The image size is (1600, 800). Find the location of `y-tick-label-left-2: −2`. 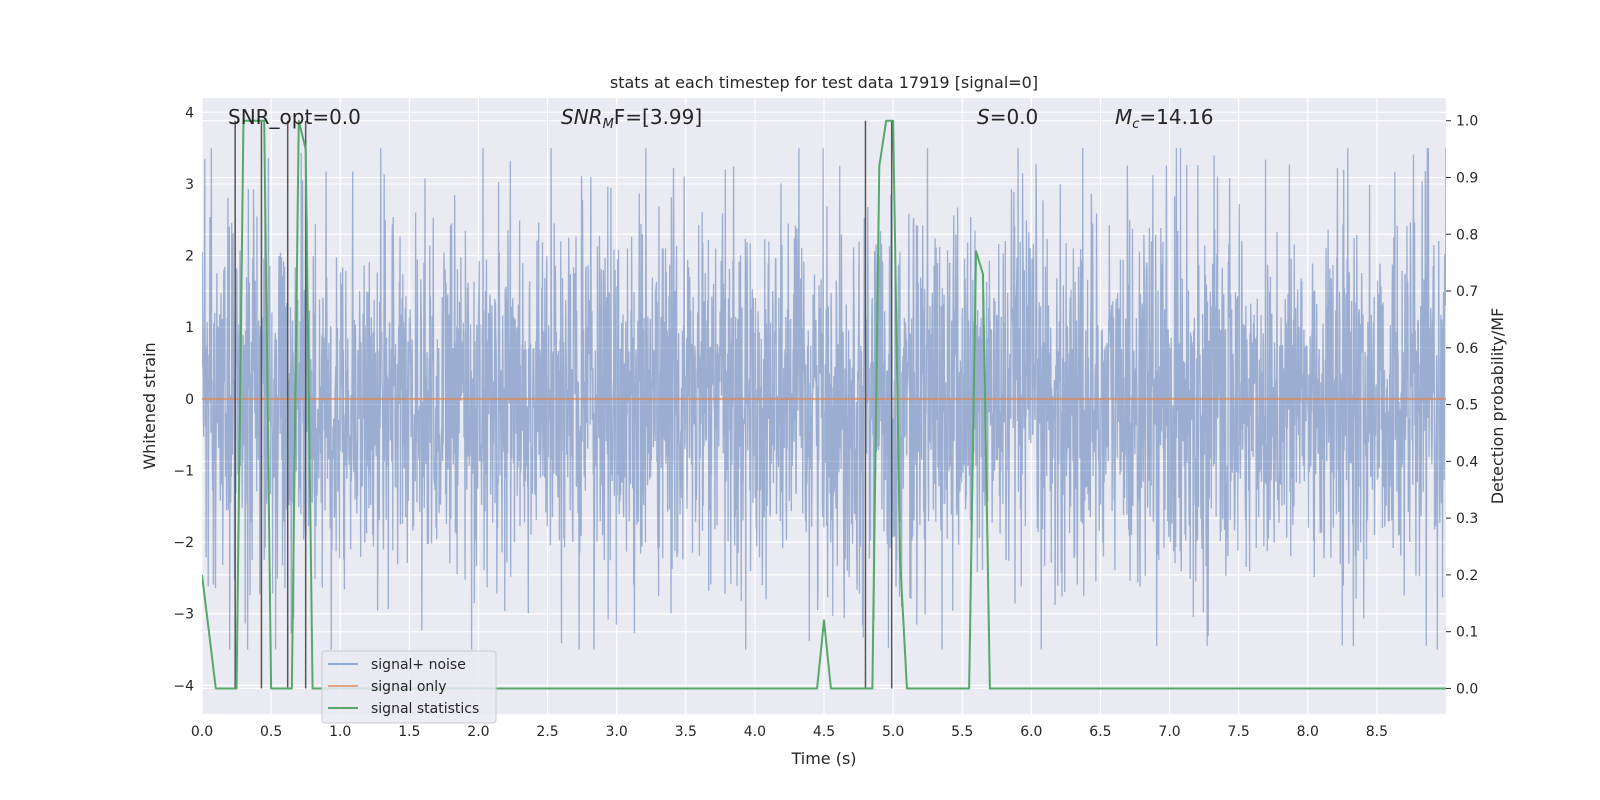

y-tick-label-left-2: −2 is located at coordinates (183, 543).